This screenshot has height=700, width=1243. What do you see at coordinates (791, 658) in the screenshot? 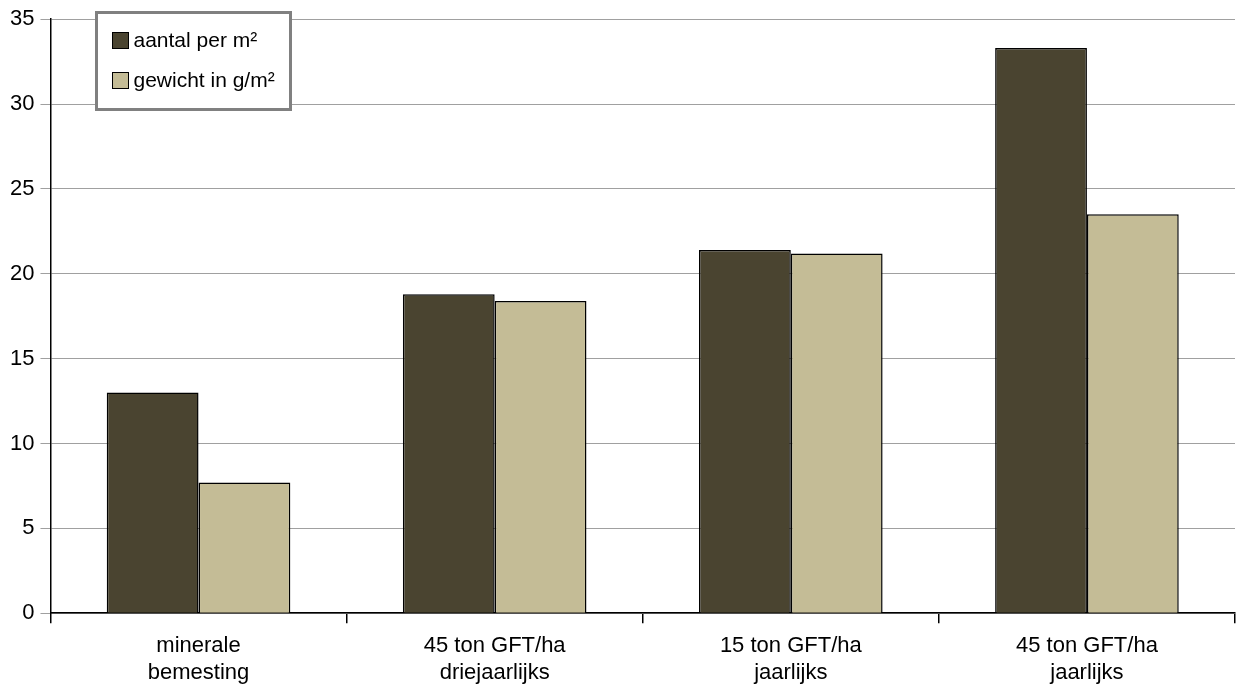
I see `x-tick-label: 15 ton GFT/ha jaarlijks` at bounding box center [791, 658].